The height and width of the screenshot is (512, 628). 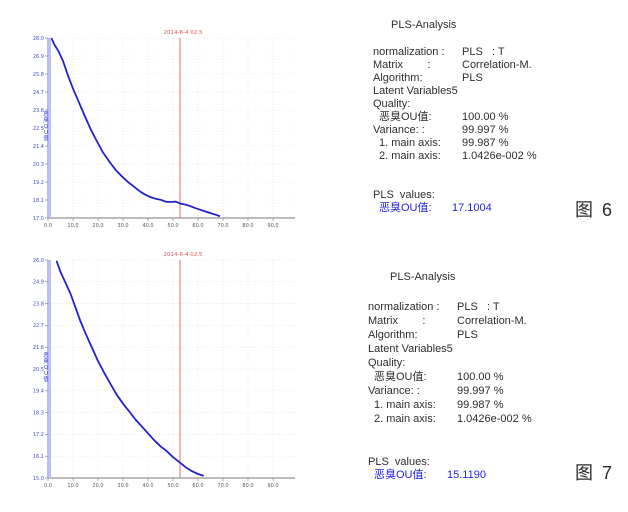 I want to click on svg-text: 25.8, so click(x=38, y=75).